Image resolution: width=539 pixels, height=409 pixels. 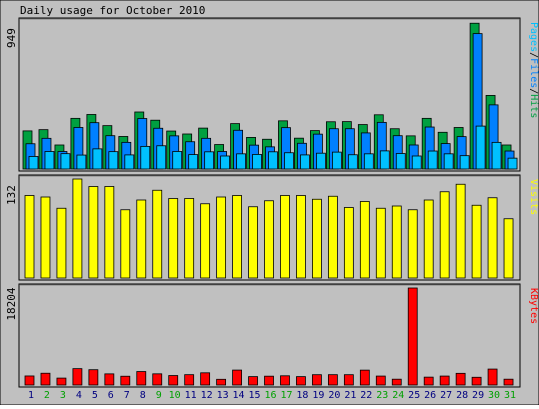 I want to click on x-tick-label-day-2: 2, so click(x=47, y=395).